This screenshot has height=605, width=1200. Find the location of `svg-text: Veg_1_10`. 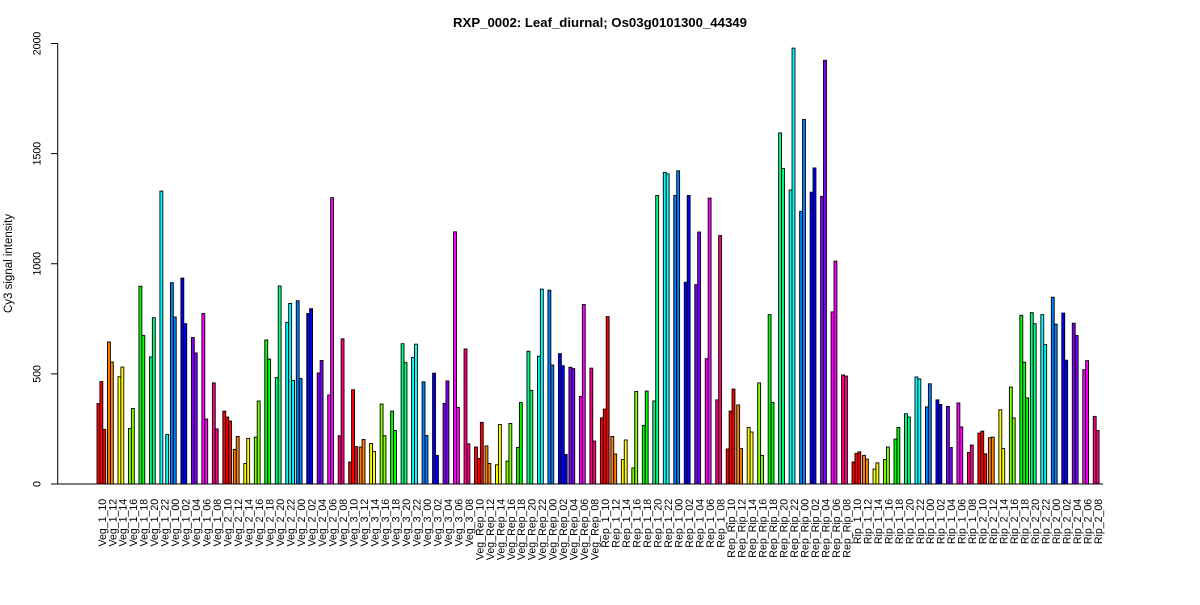

svg-text: Veg_1_10 is located at coordinates (103, 523).